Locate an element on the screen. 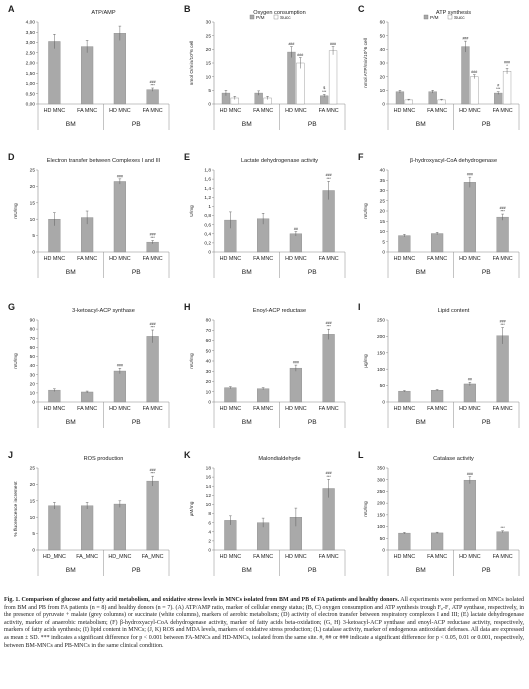 The image size is (529, 689). y-tick-label: 18 is located at coordinates (209, 469).